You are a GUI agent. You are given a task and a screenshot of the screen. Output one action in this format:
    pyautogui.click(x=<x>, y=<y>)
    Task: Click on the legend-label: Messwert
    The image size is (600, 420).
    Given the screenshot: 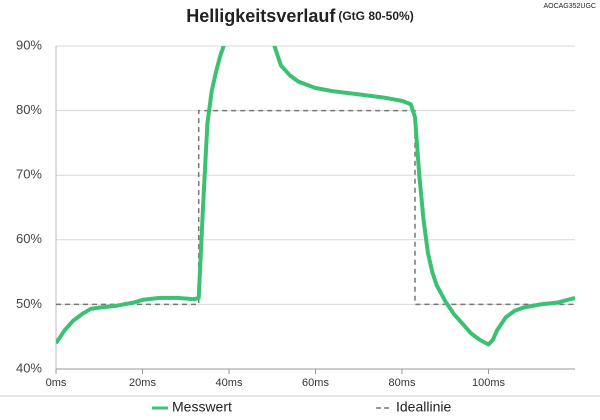 What is the action you would take?
    pyautogui.click(x=202, y=407)
    